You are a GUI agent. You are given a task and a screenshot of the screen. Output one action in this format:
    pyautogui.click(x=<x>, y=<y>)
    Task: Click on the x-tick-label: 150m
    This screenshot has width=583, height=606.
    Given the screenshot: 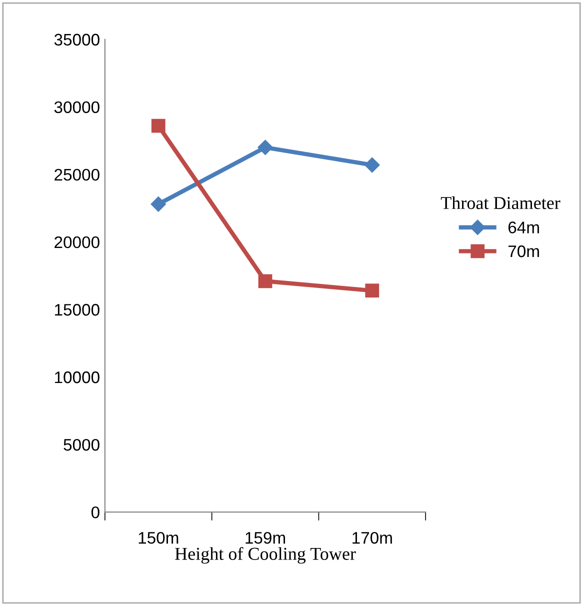 What is the action you would take?
    pyautogui.click(x=158, y=538)
    